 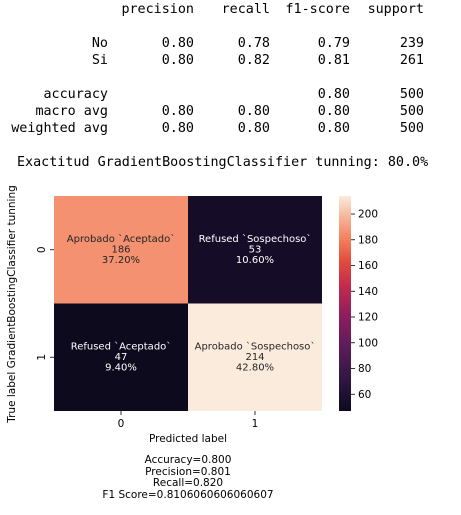 I want to click on no-f1-score: 0.79, so click(x=333, y=43).